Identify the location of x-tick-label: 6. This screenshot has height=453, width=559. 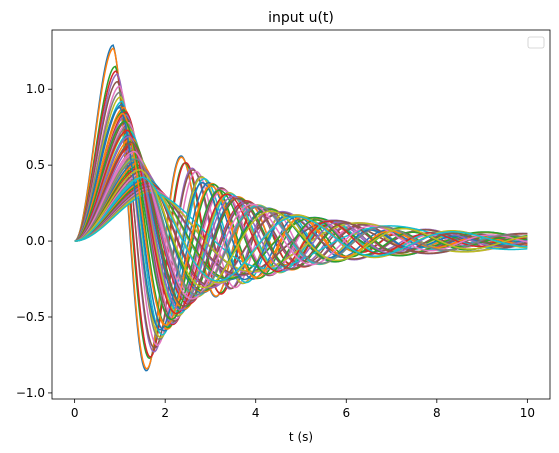
(346, 413).